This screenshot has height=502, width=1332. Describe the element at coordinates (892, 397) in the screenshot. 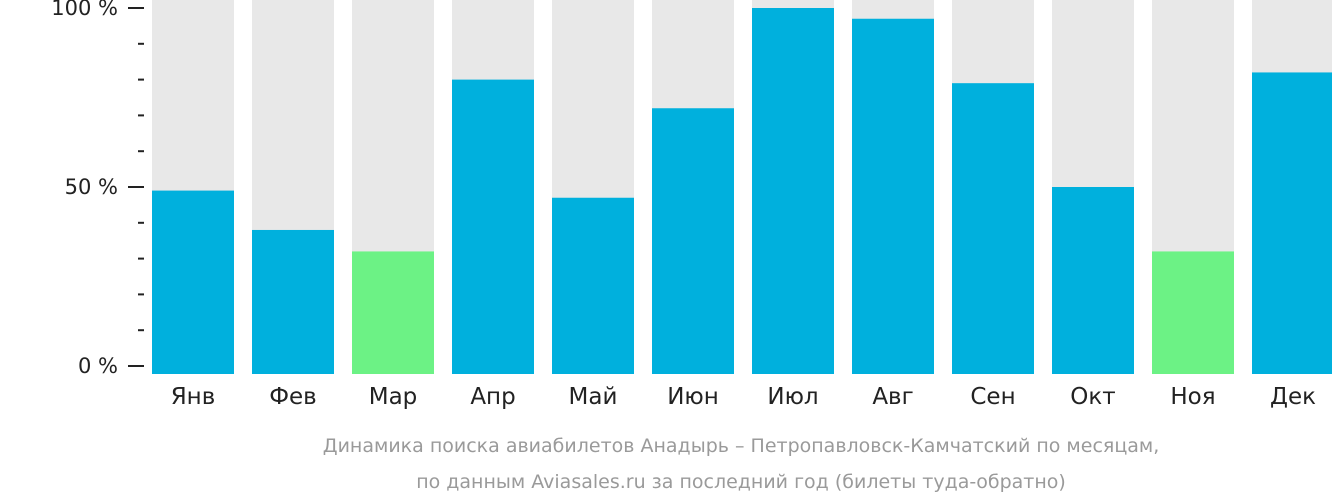

I see `x-tick-label-8: Авг` at that location.